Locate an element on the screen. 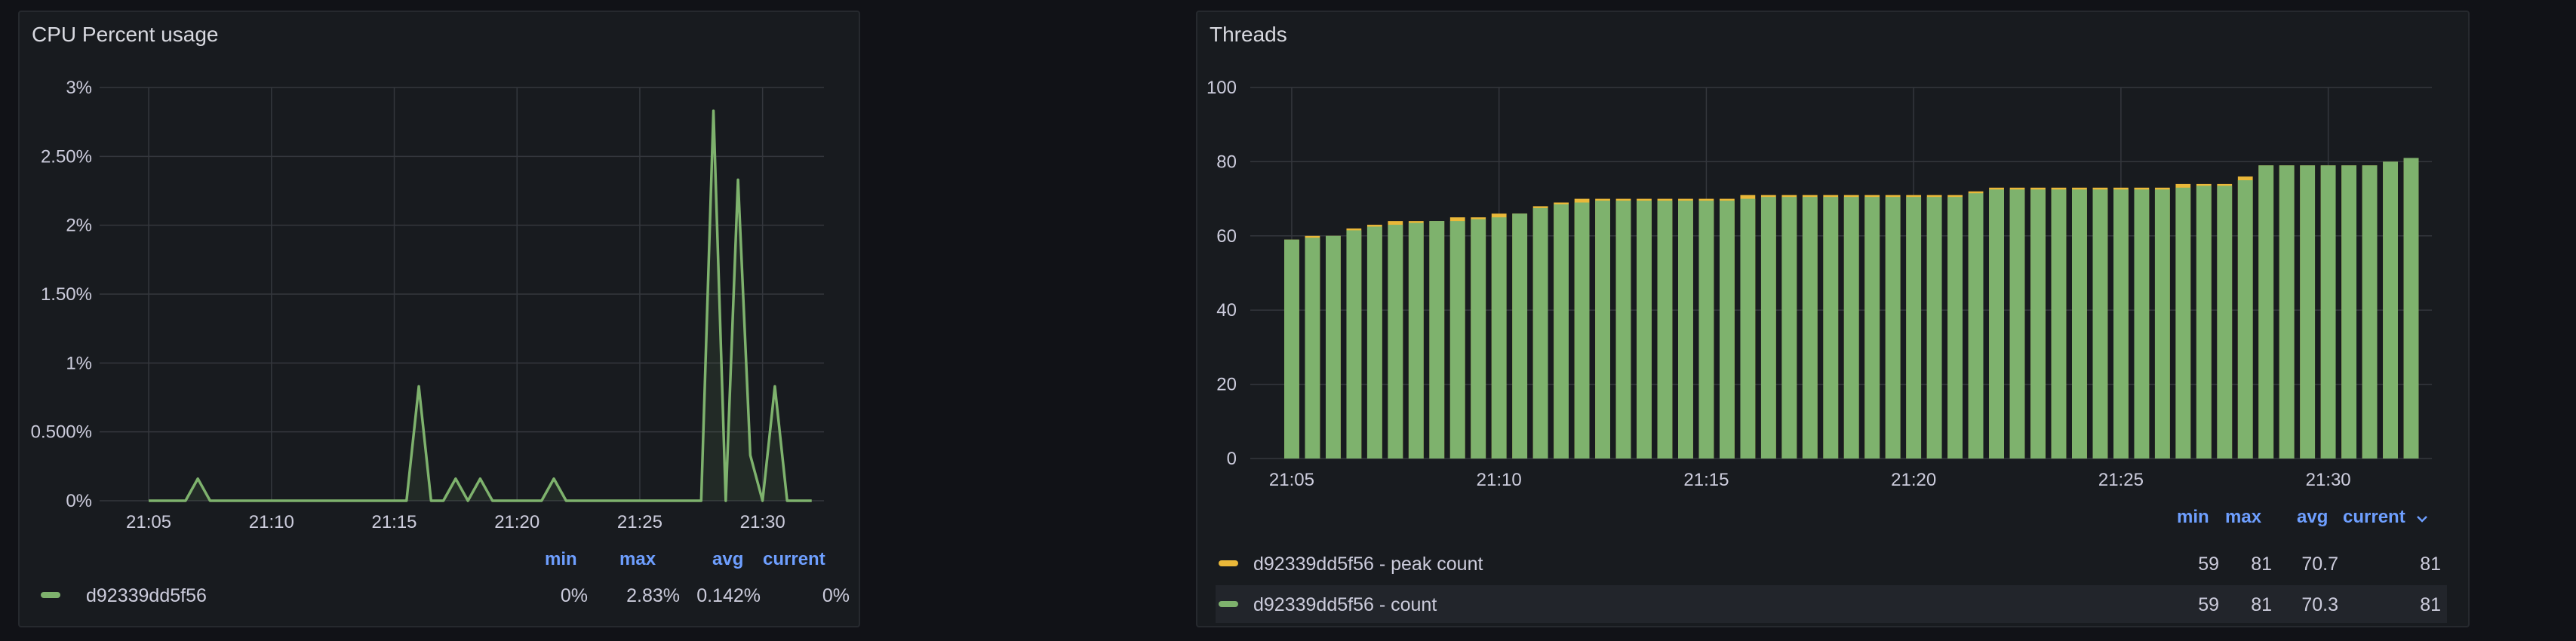 The width and height of the screenshot is (2576, 641). legend-row-peak-count: d92339dd5f56 - peak count 59 81 70.7 81 is located at coordinates (1831, 563).